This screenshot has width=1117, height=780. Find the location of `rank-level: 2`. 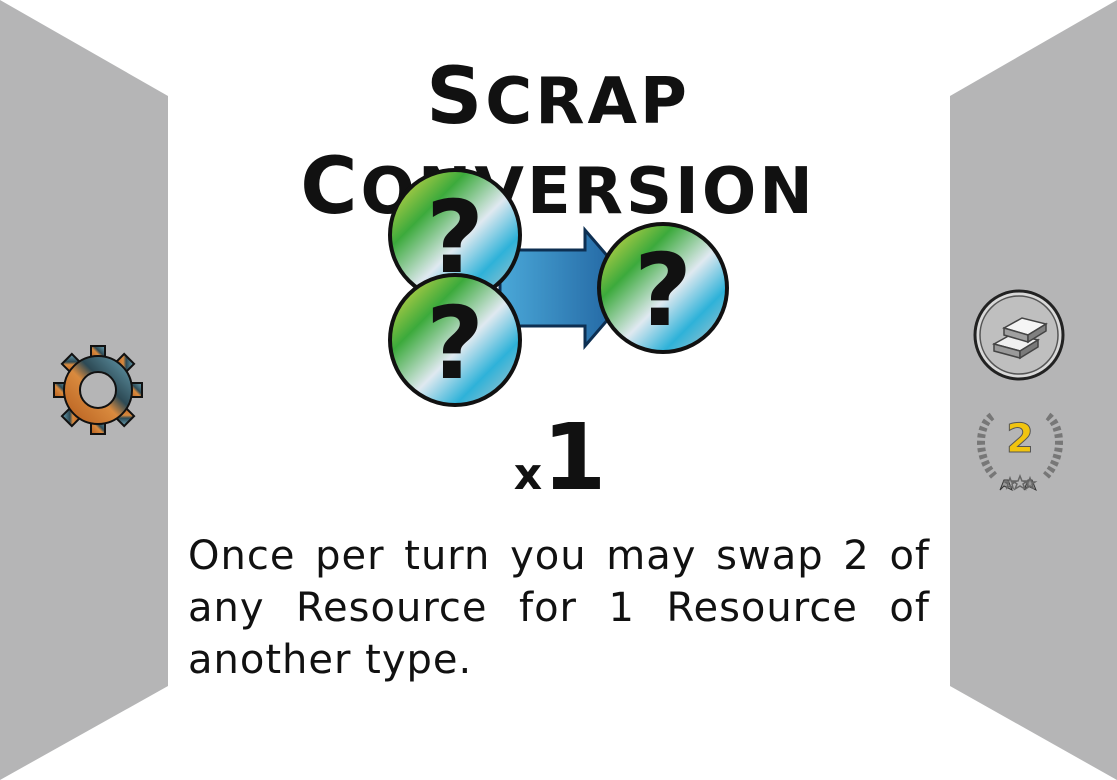

rank-level: 2 is located at coordinates (1020, 439).